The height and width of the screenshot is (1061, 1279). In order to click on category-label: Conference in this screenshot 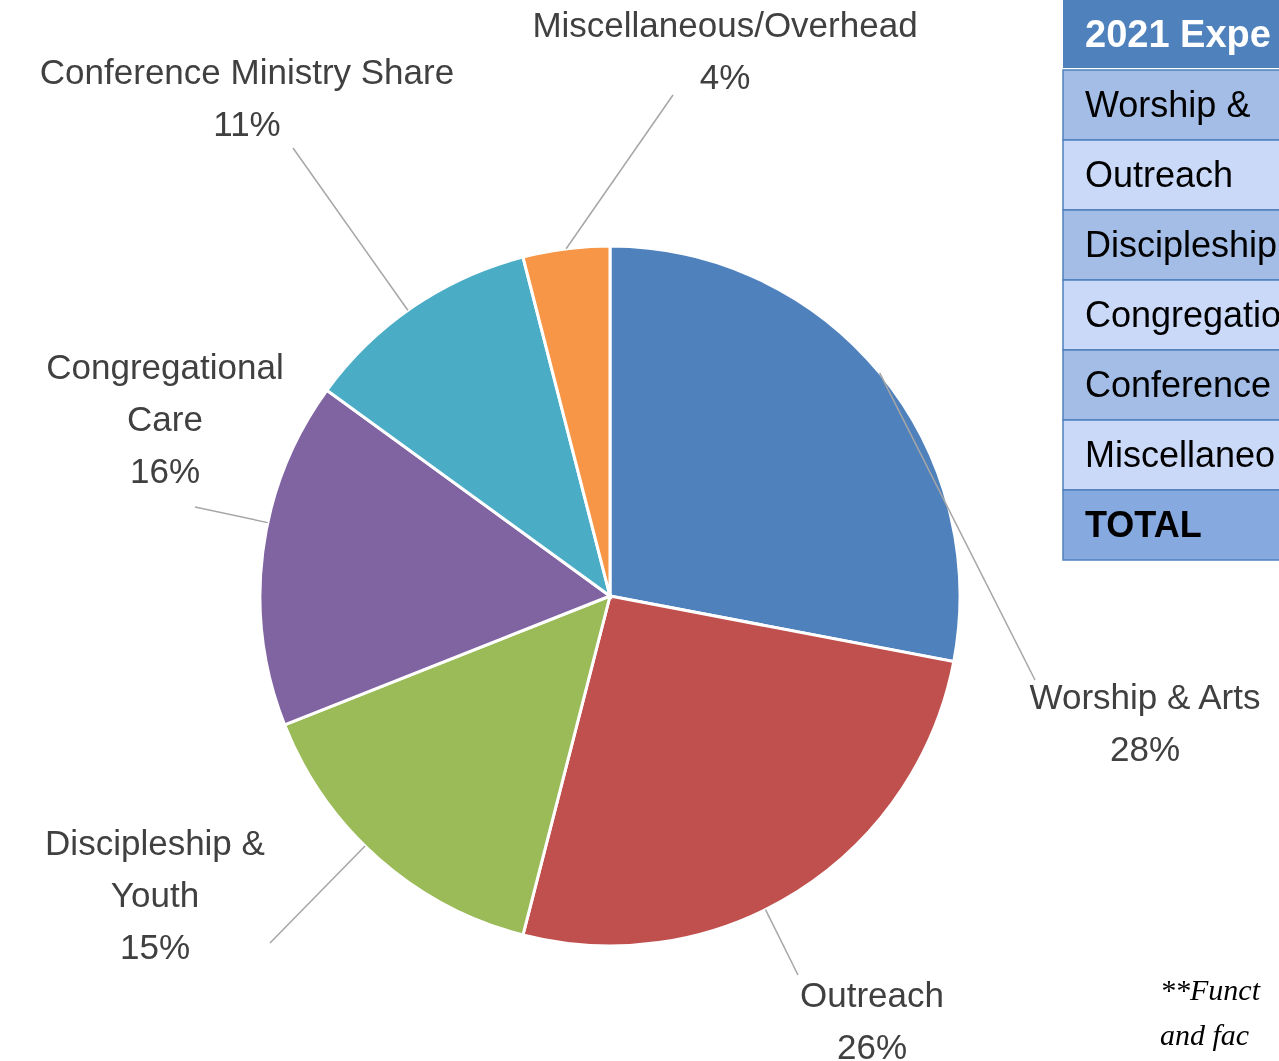, I will do `click(1178, 384)`.